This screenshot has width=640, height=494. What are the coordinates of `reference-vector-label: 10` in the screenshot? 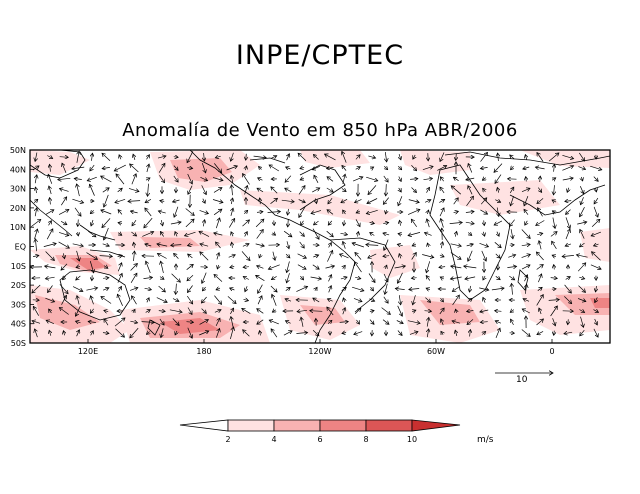 It's located at (522, 380).